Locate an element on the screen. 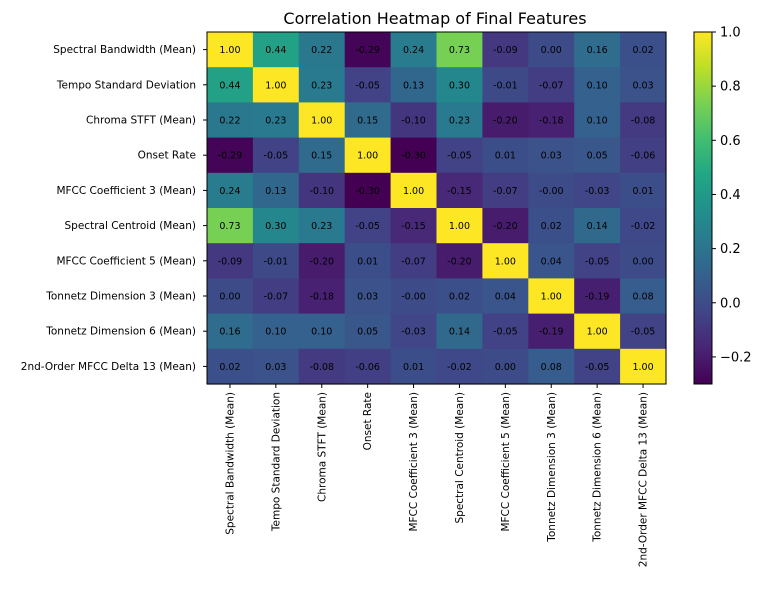 This screenshot has width=764, height=594. y-tick-label: Tonnetz Dimension 6 (Mean) is located at coordinates (120, 332).